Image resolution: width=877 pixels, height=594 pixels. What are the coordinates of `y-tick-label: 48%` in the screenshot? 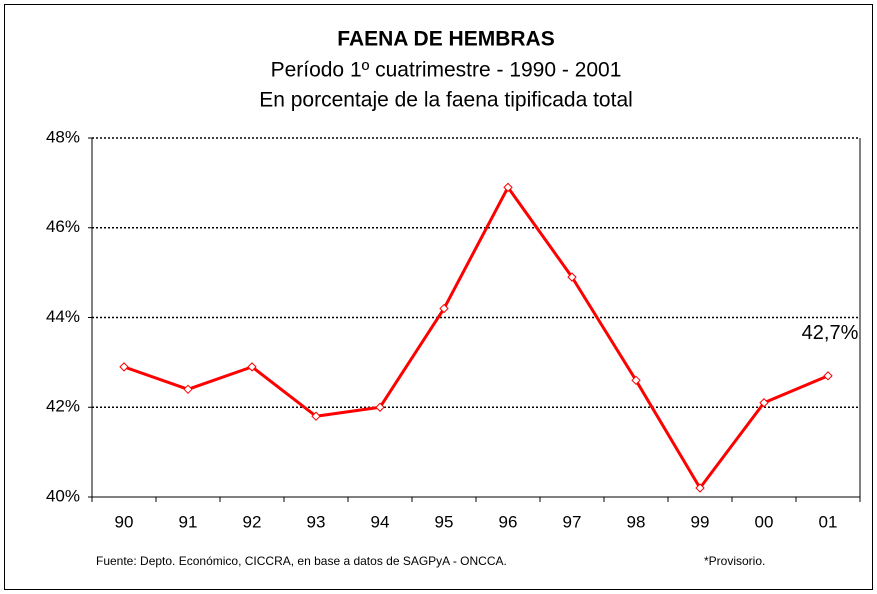 It's located at (63, 136).